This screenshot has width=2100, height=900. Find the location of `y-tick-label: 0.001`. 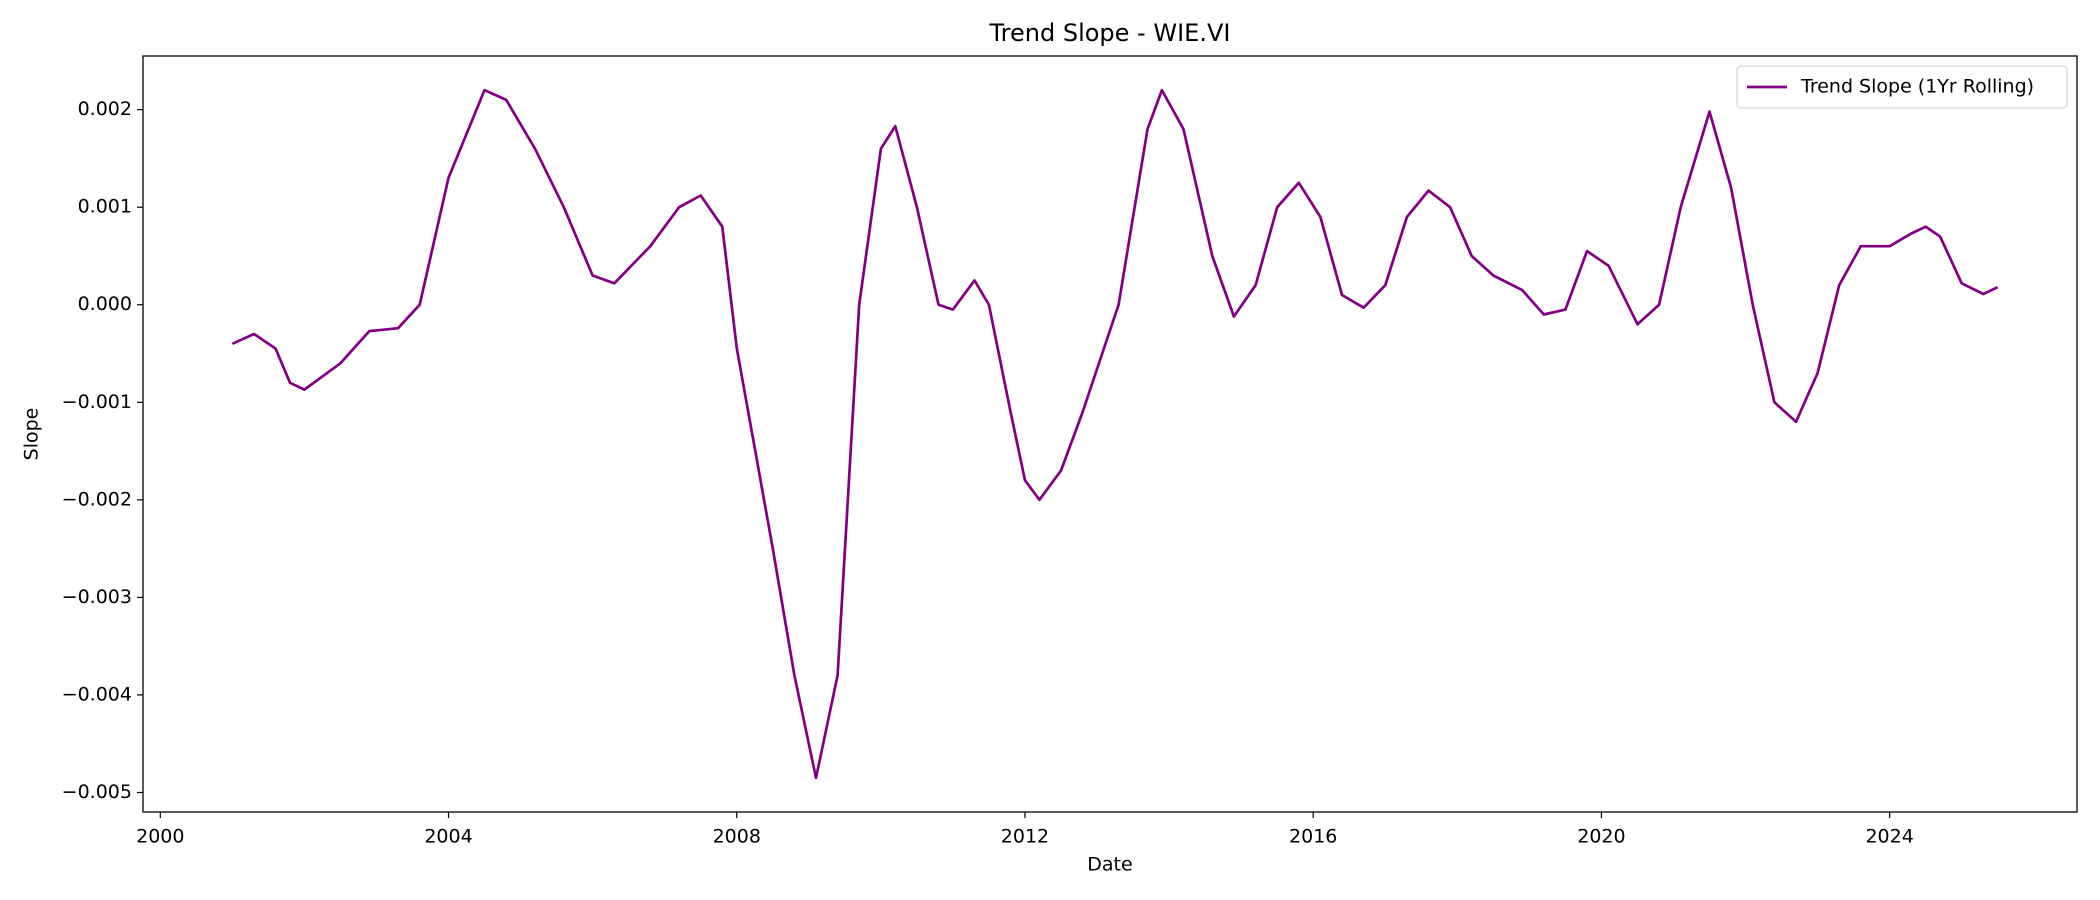

y-tick-label: 0.001 is located at coordinates (105, 207).